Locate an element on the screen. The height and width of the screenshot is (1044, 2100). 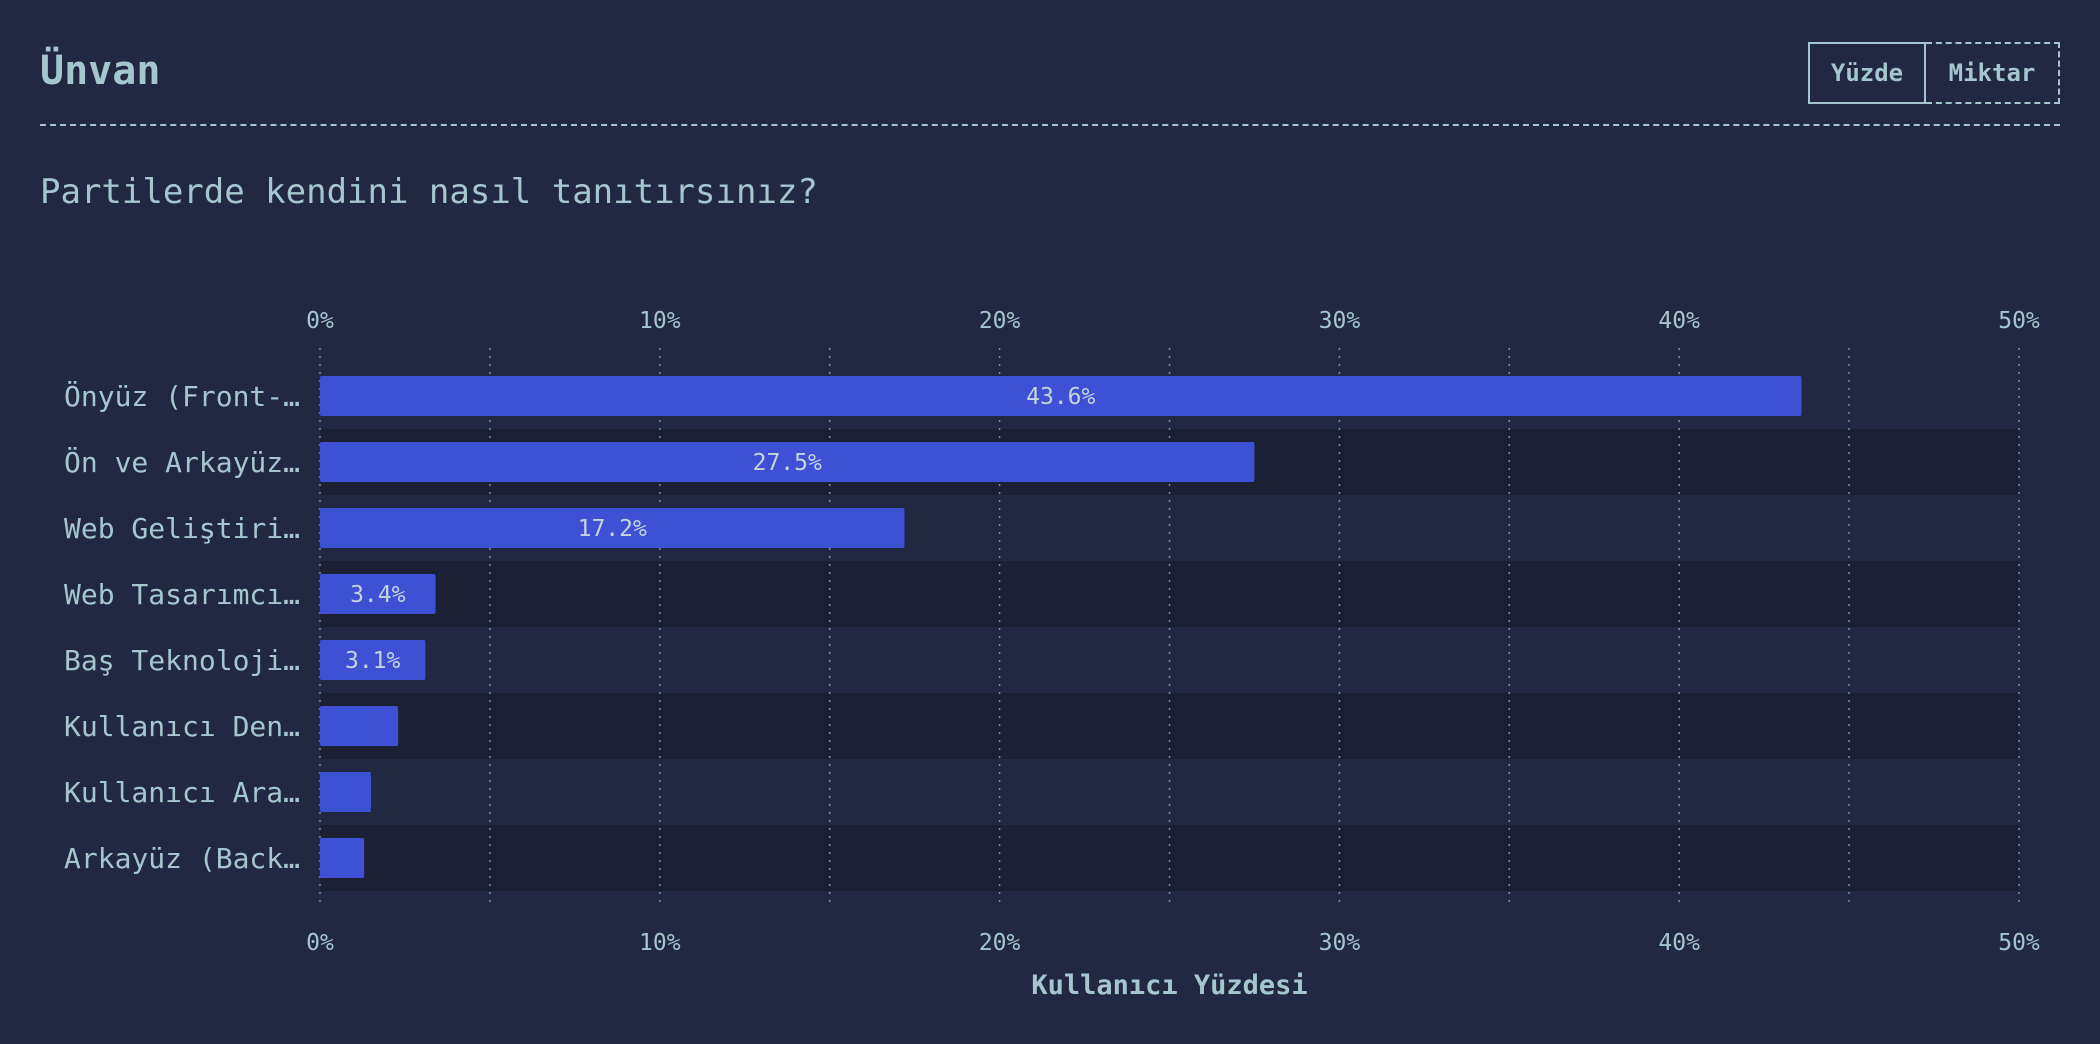
section-title: Ünvan is located at coordinates (100, 71).